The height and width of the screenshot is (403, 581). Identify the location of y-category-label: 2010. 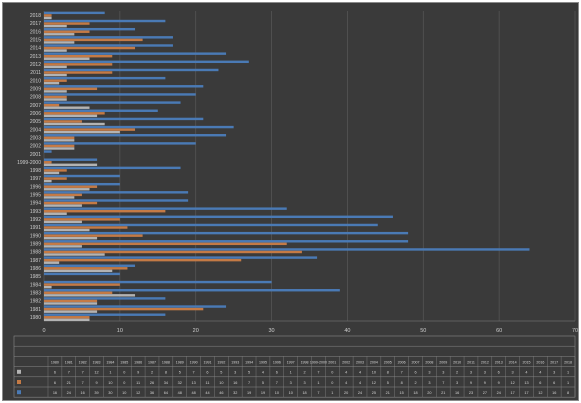
(35, 81).